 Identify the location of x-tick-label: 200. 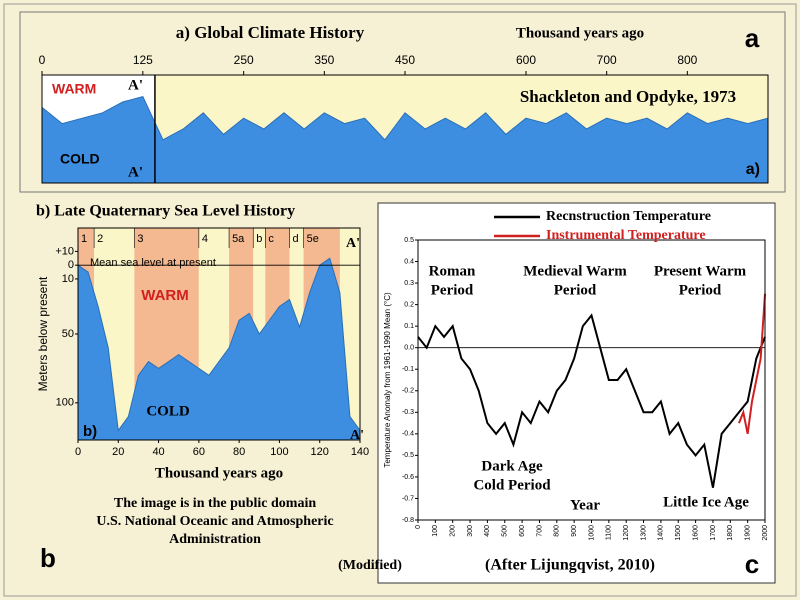
(453, 531).